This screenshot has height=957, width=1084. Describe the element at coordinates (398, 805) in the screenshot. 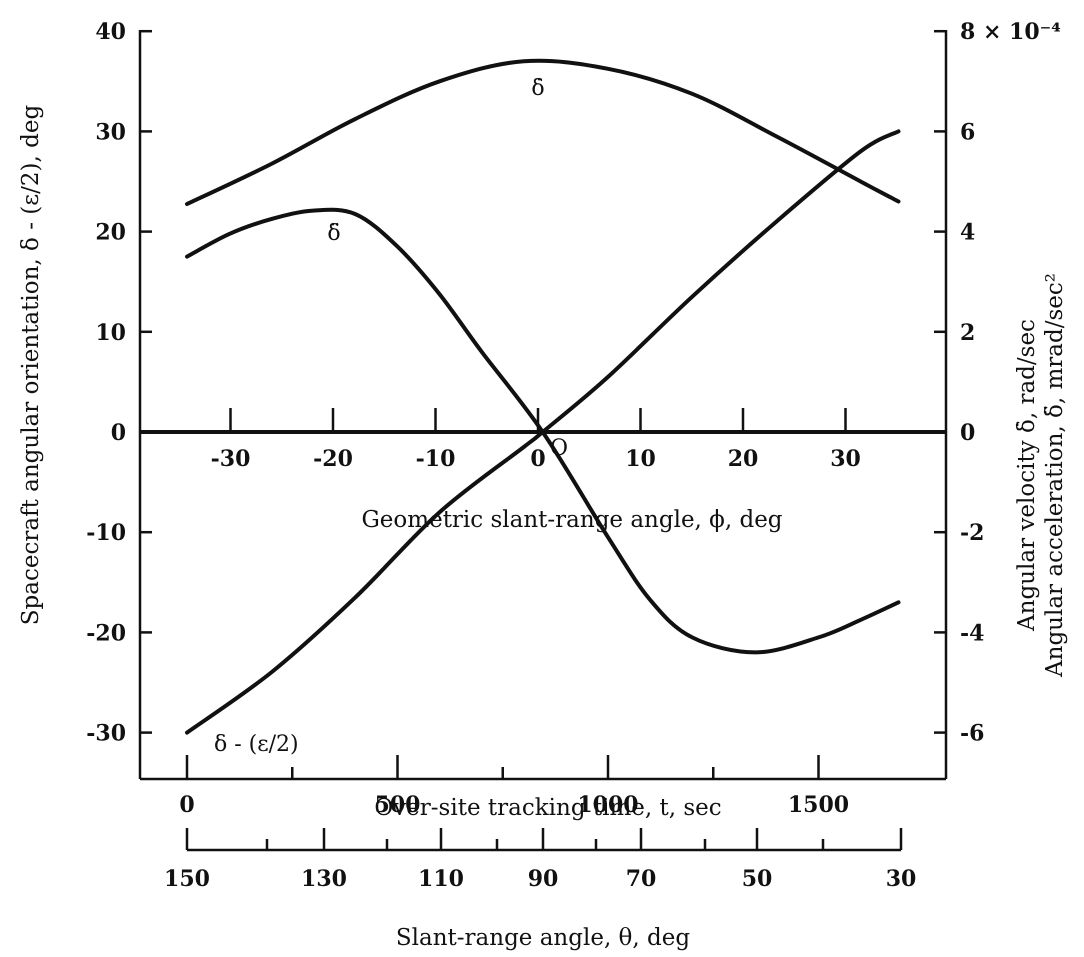

I see `time-tick-label: 500` at that location.